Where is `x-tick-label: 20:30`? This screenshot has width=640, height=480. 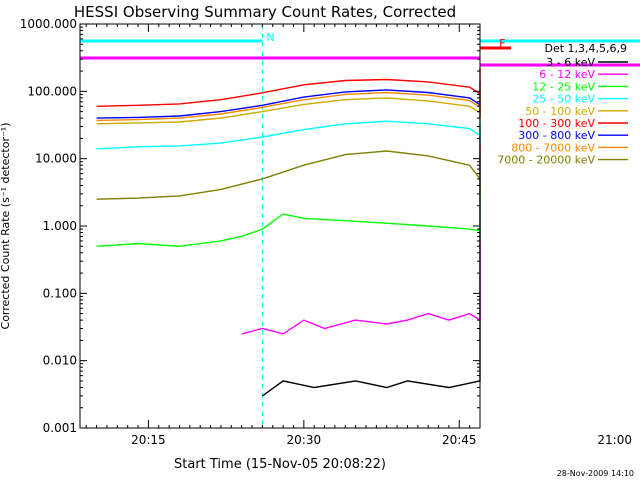
x-tick-label: 20:30 is located at coordinates (304, 440).